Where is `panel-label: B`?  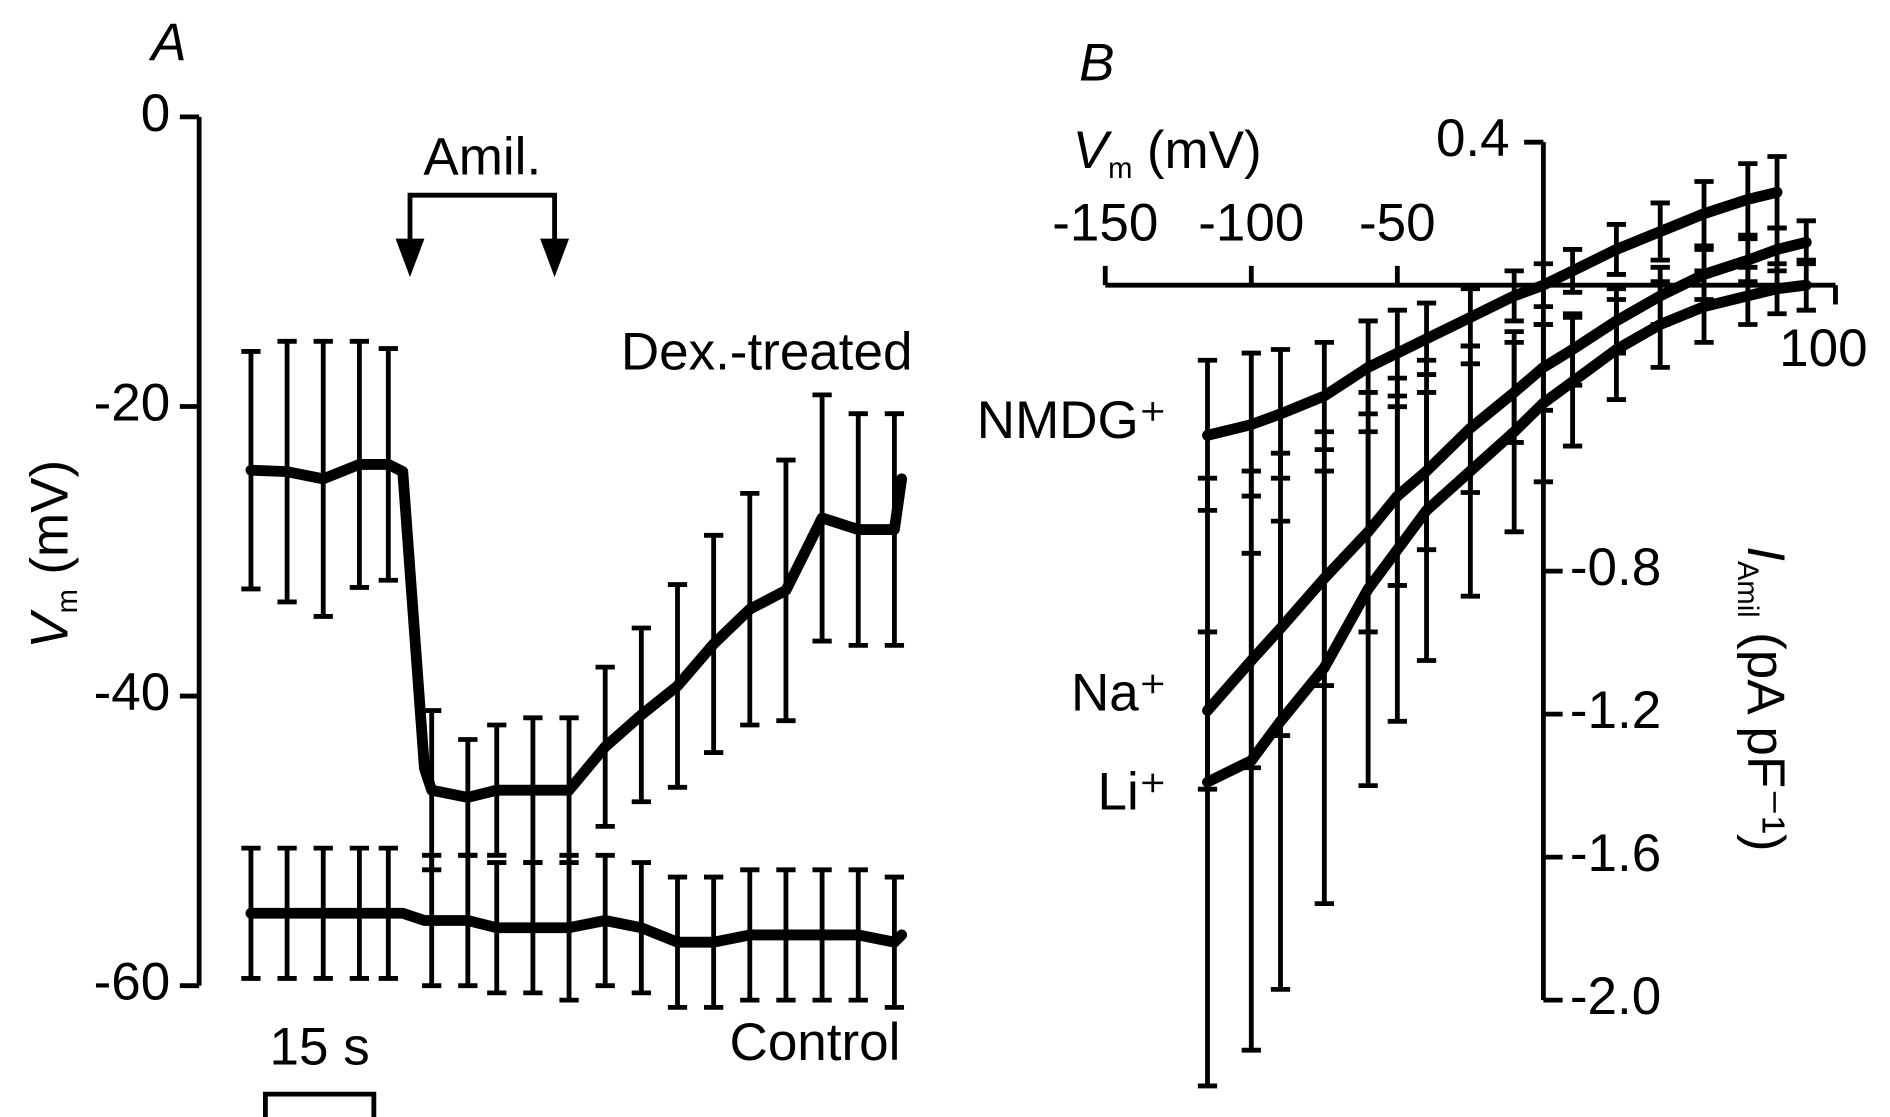
panel-label: B is located at coordinates (1096, 62).